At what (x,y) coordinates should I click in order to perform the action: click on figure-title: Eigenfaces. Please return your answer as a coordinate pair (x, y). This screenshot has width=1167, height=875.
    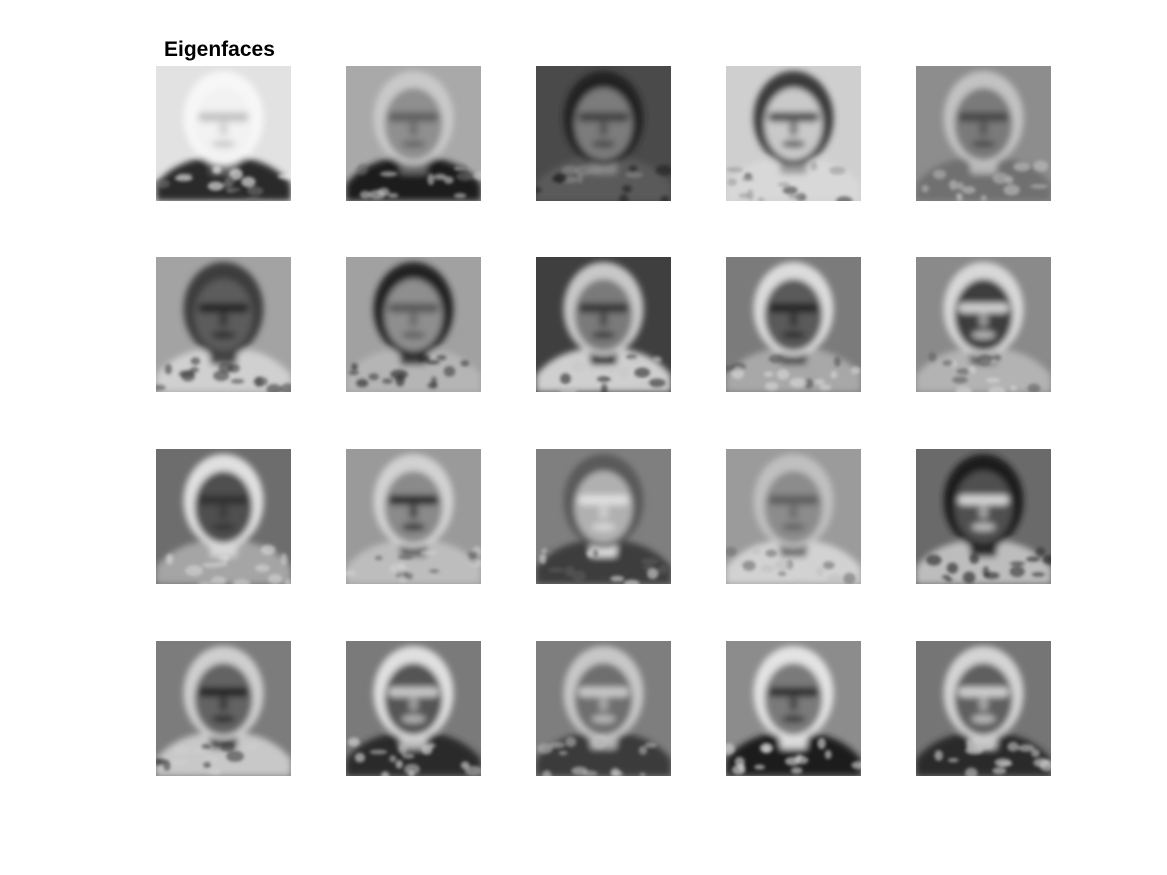
    Looking at the image, I should click on (219, 49).